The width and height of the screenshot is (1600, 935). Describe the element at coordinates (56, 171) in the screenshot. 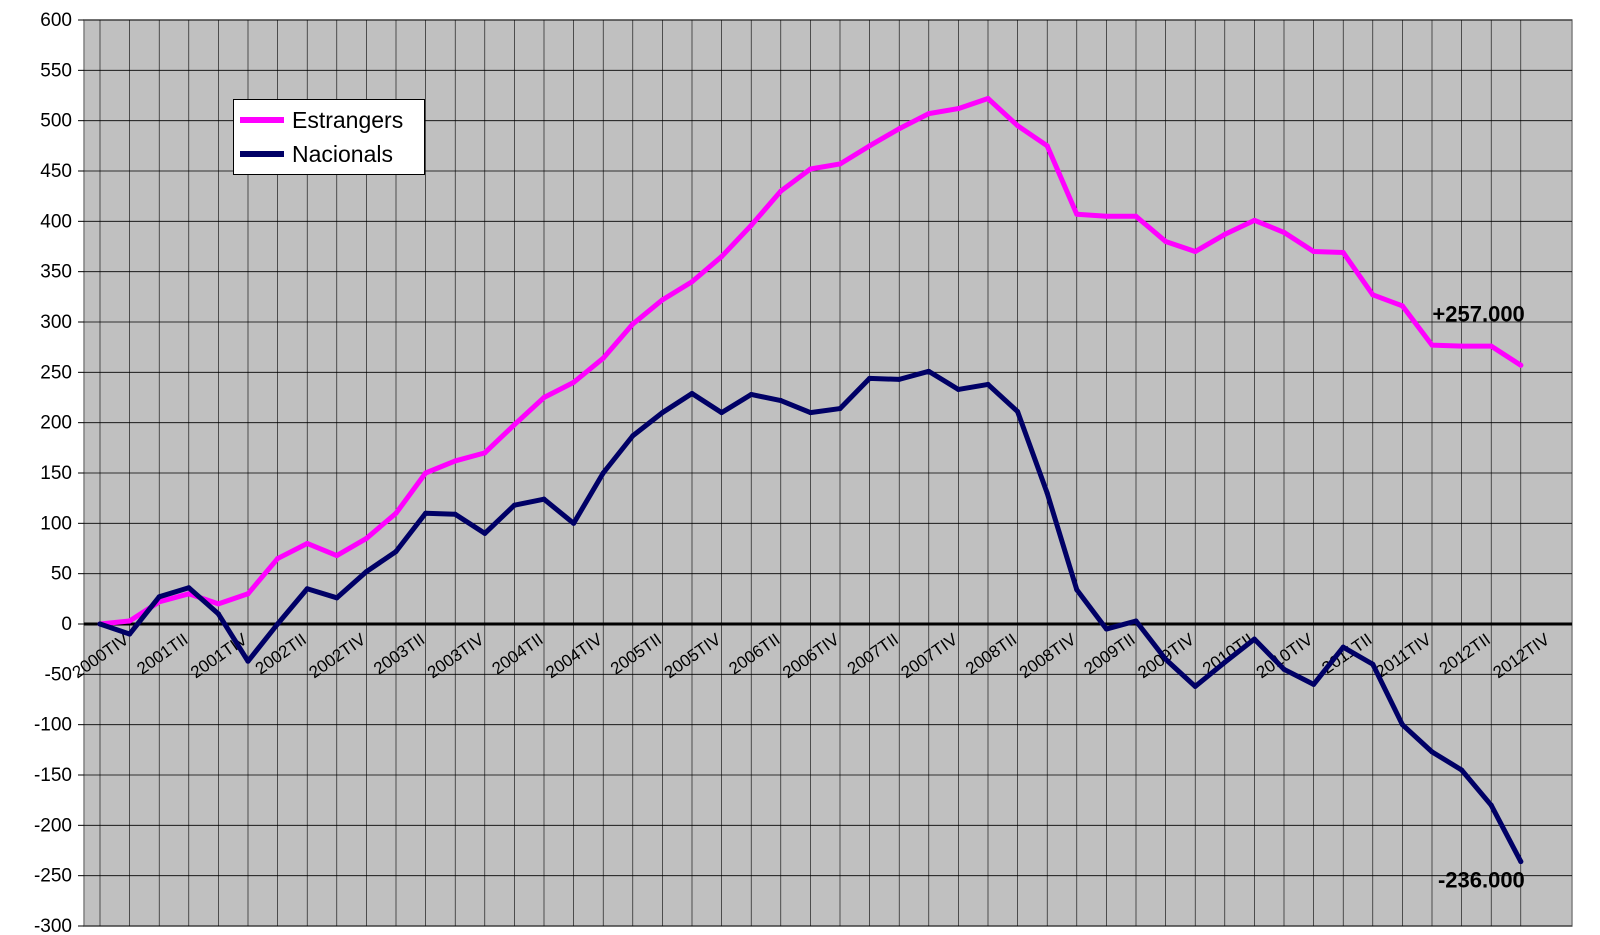

I see `y-tick-label: 450` at that location.